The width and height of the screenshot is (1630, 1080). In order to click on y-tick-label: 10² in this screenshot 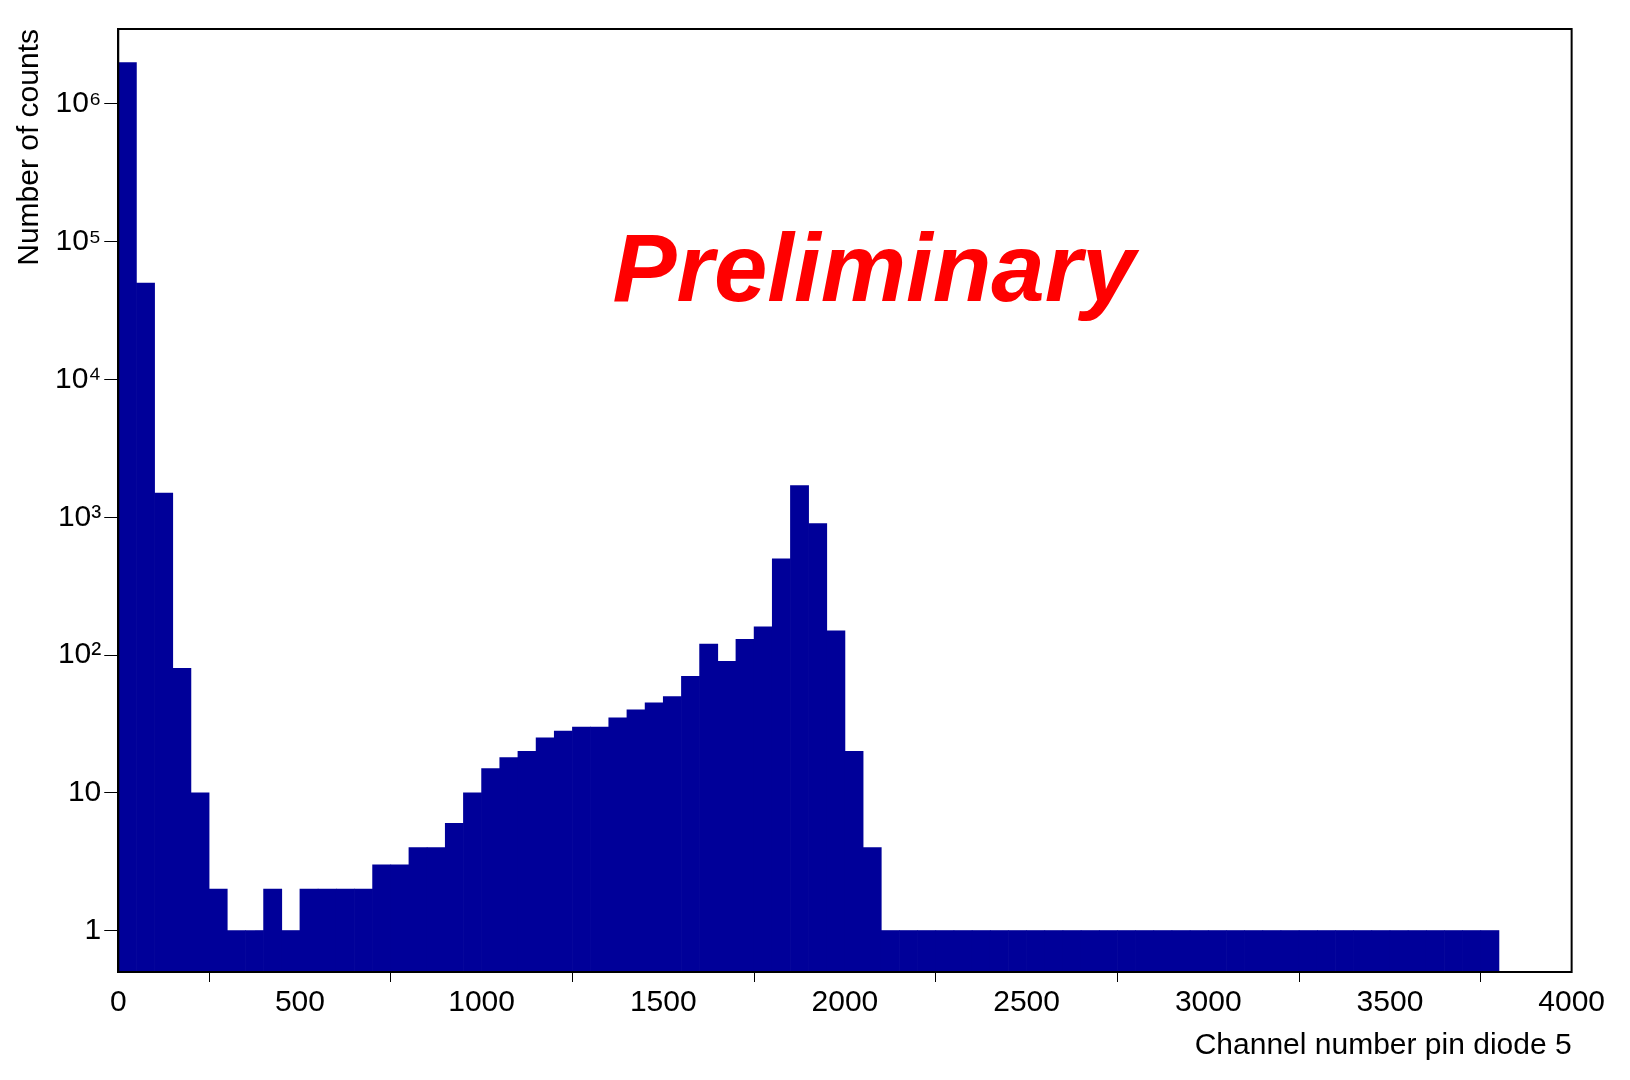, I will do `click(79, 653)`.